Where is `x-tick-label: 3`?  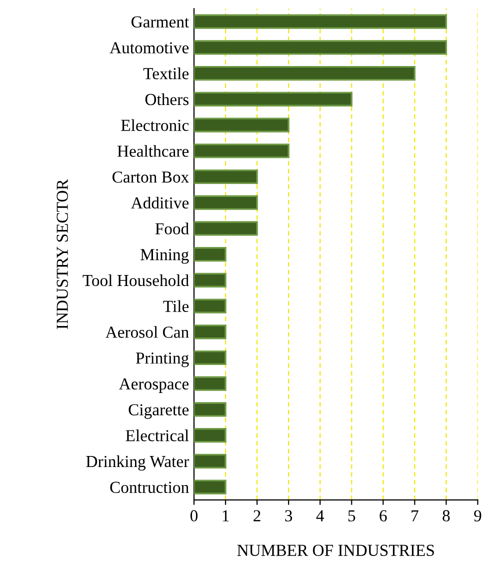 x-tick-label: 3 is located at coordinates (288, 516).